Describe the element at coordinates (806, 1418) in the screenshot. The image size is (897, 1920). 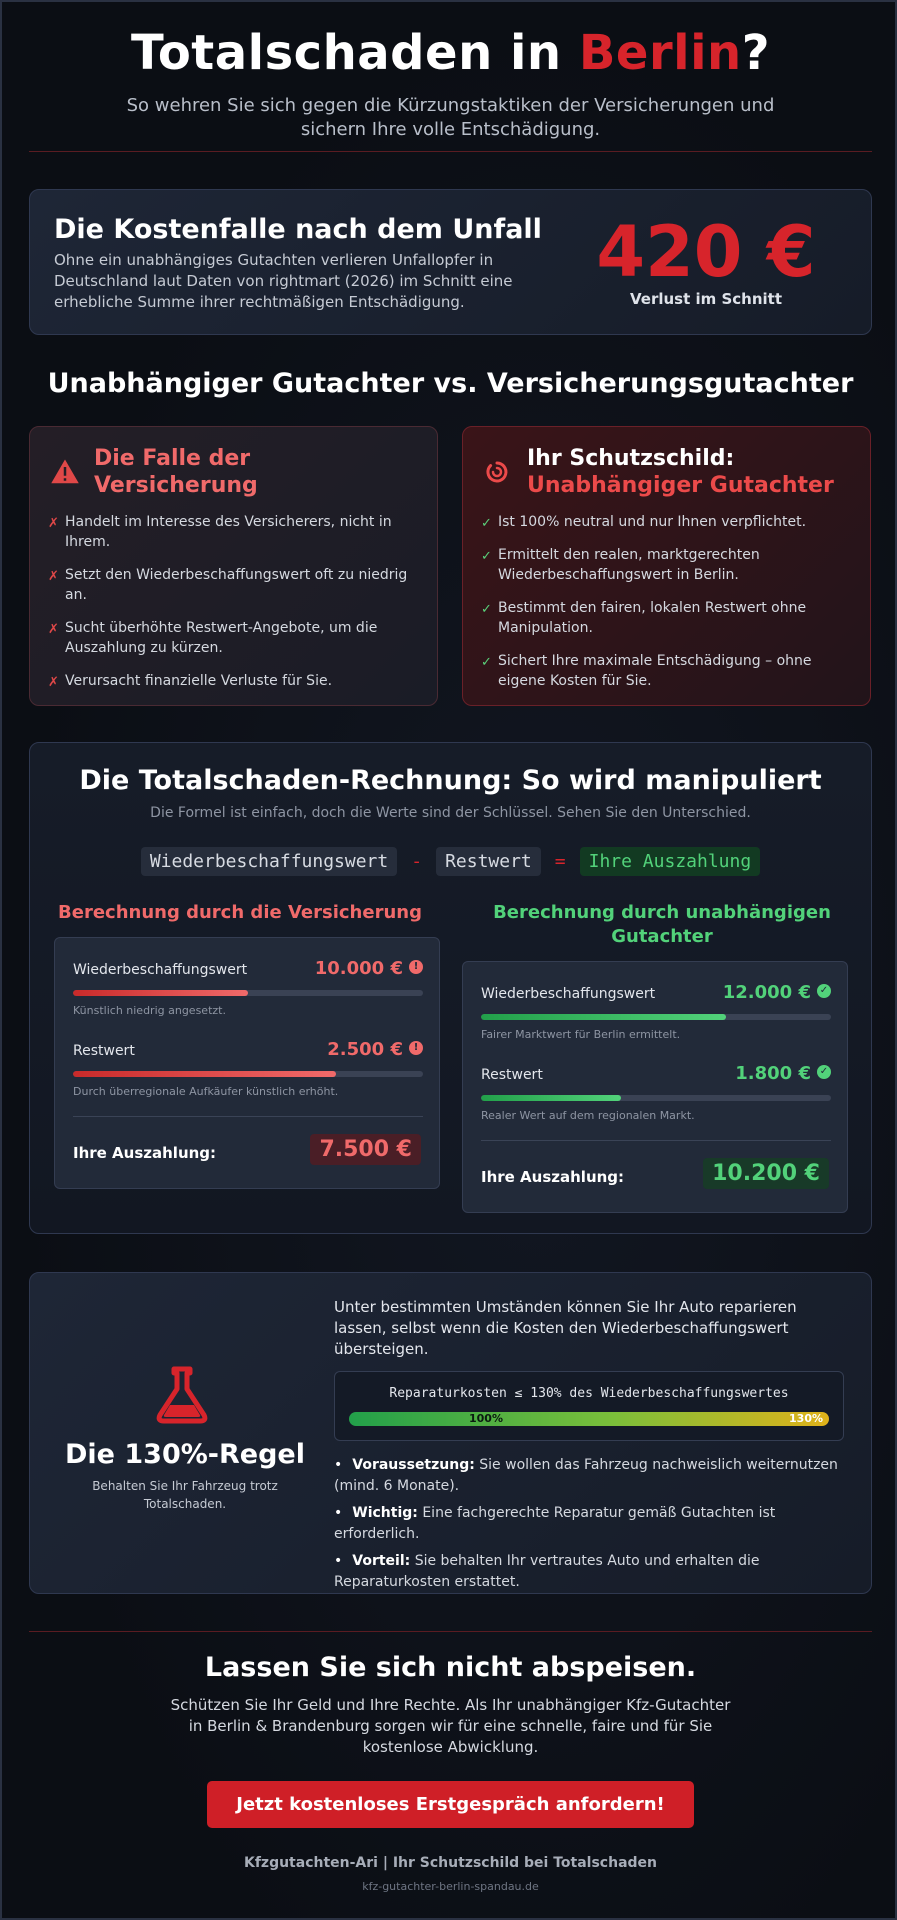
I see `scale-right-label: 130%` at that location.